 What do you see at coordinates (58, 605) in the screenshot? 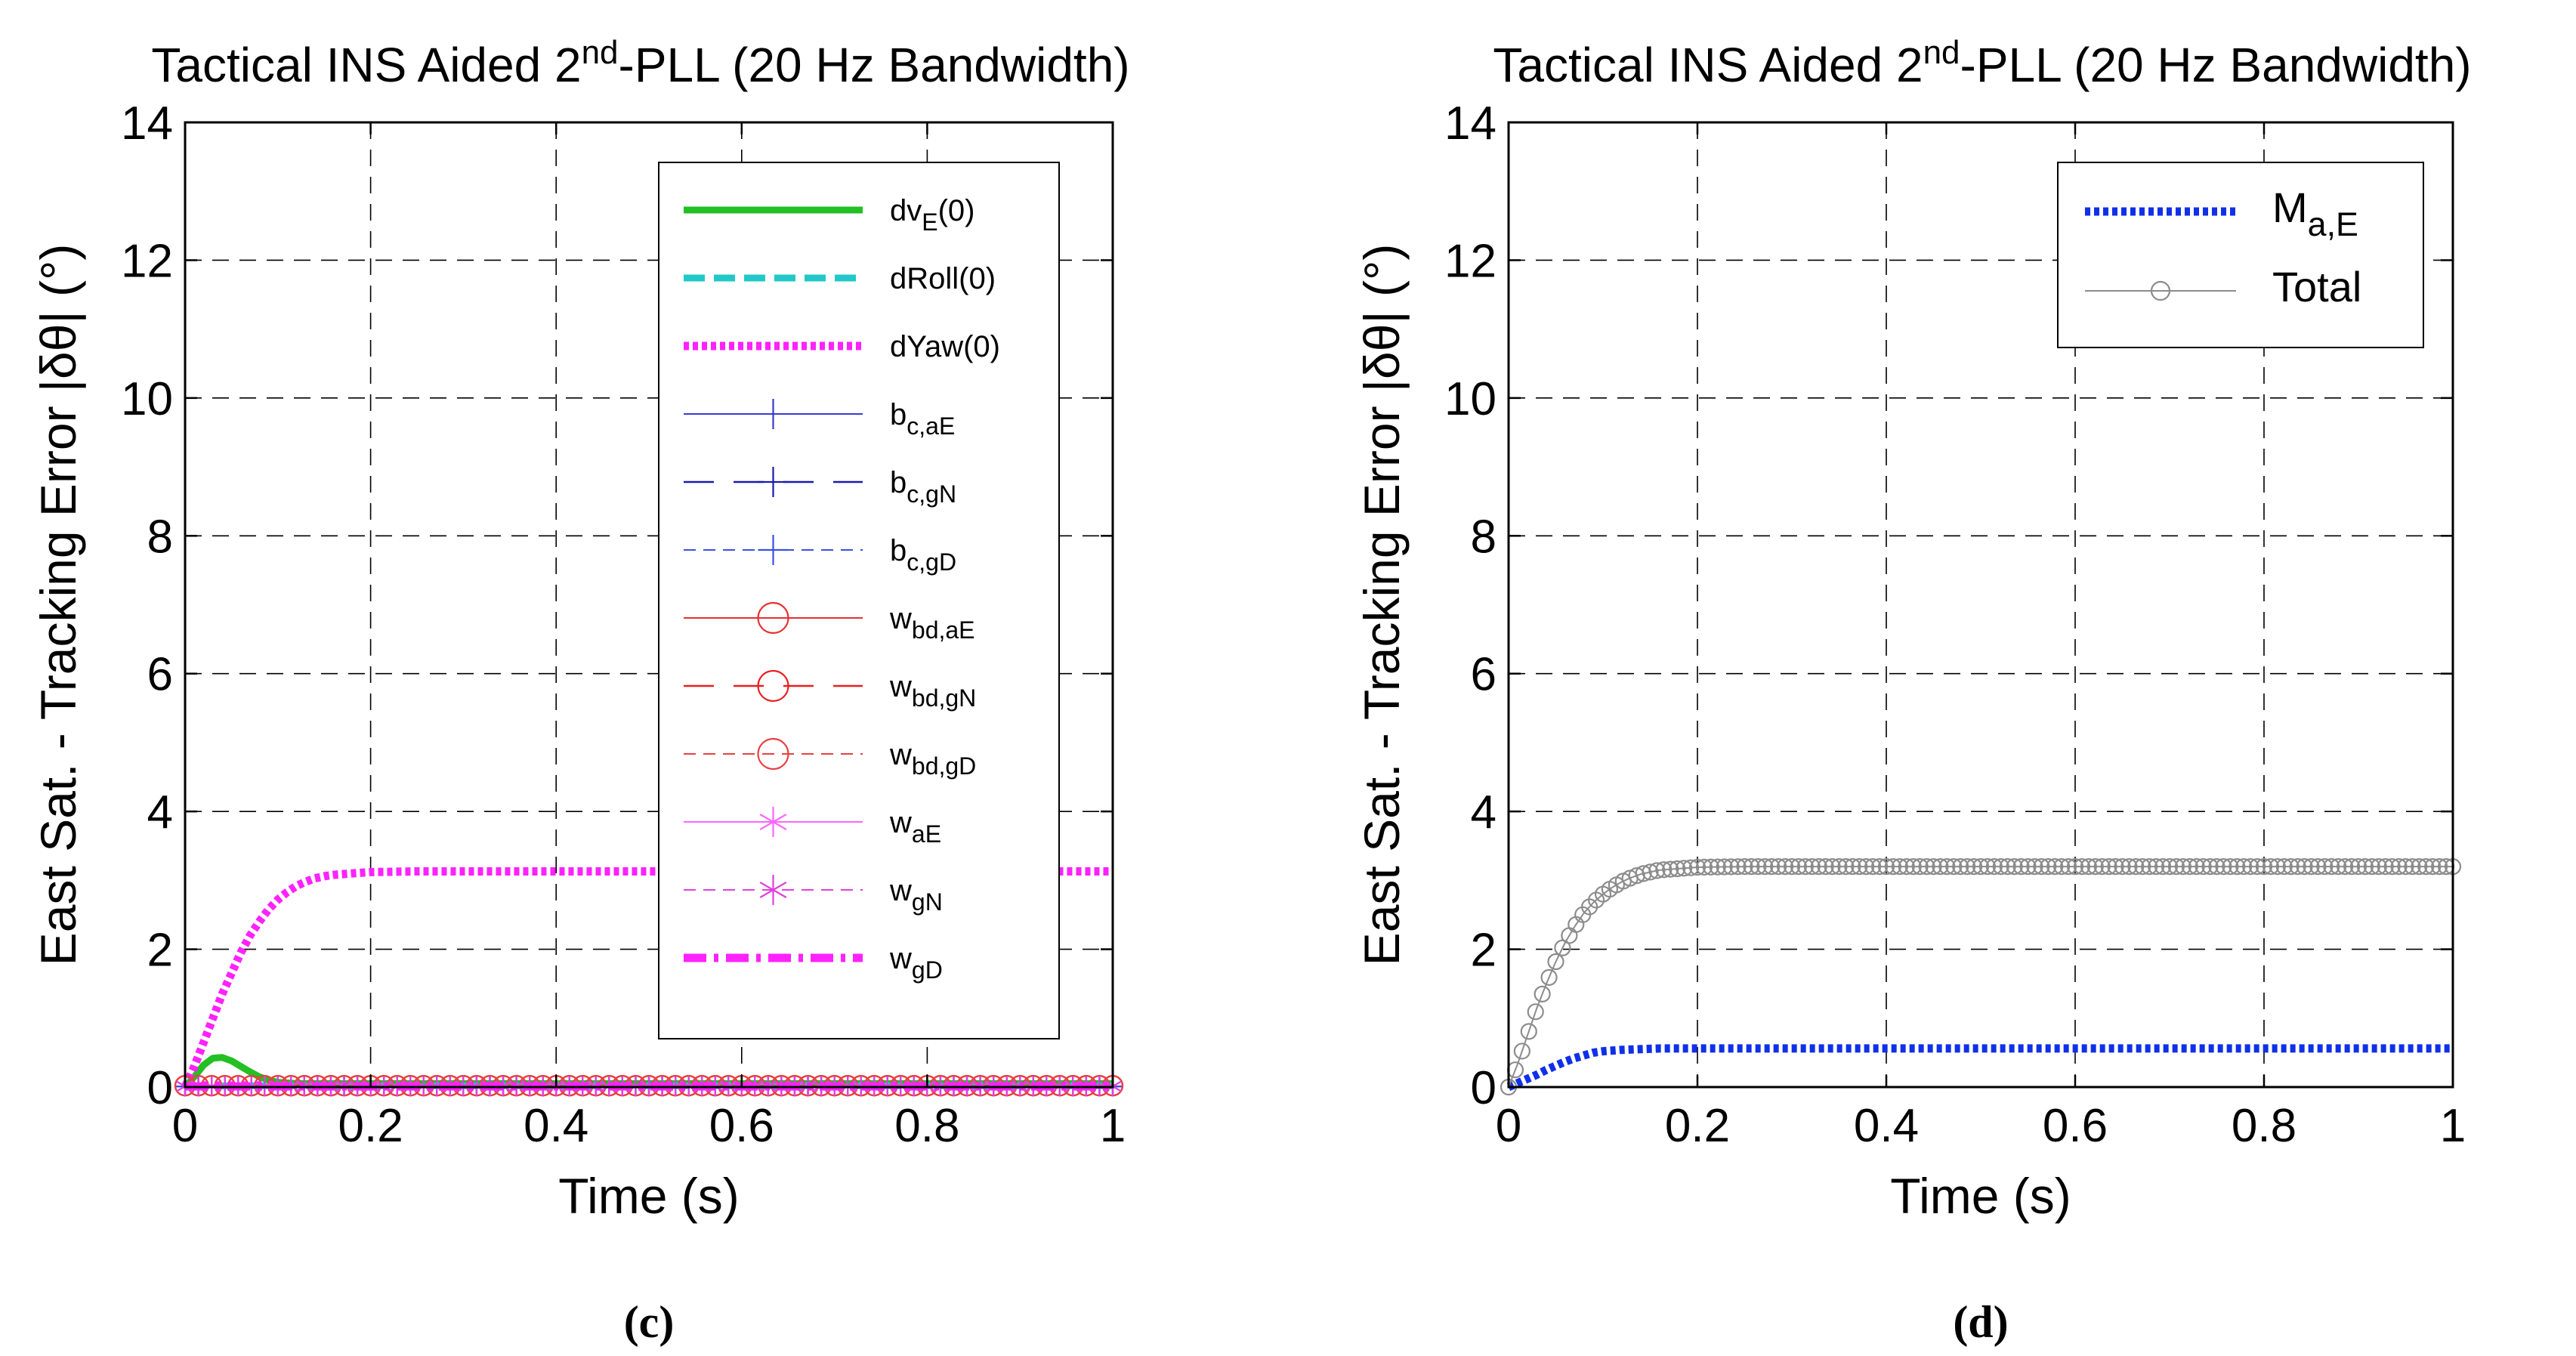
I see `y-axis-label: East Sat. - Tracking Error |δθ| (°)` at bounding box center [58, 605].